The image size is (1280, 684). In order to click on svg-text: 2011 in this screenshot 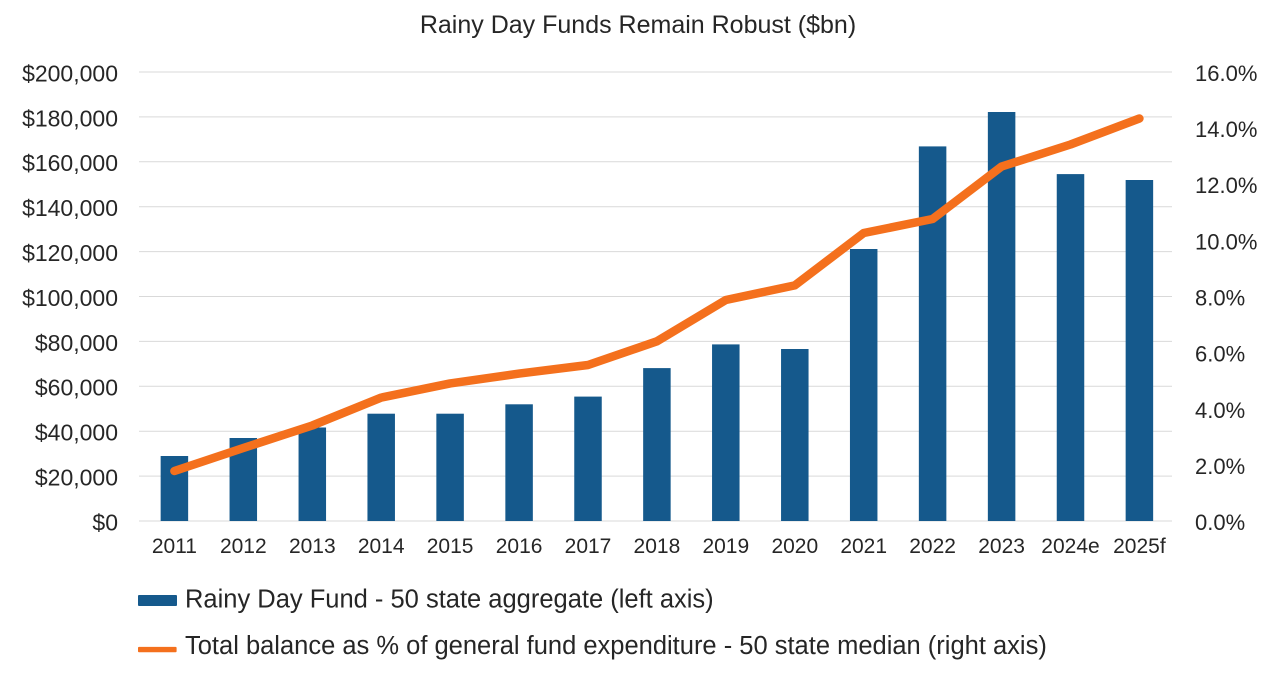, I will do `click(174, 546)`.